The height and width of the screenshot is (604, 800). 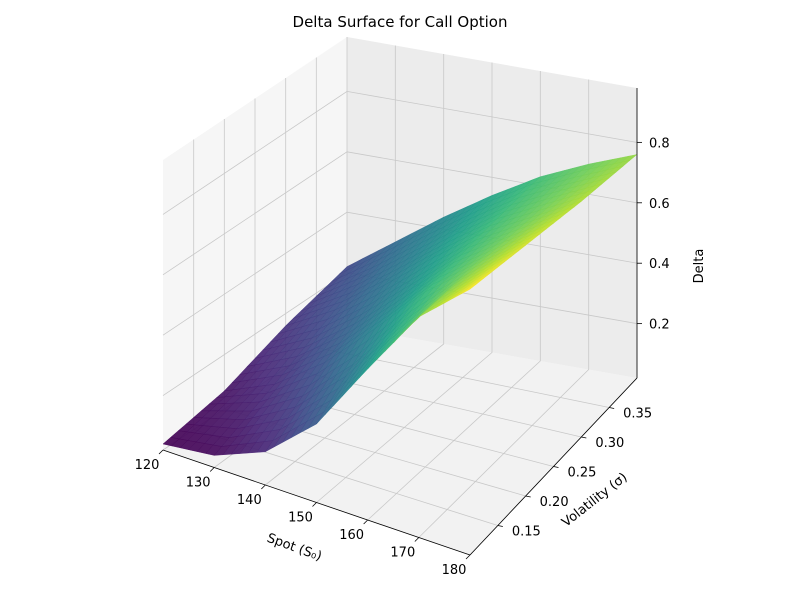 I want to click on z-tick-label: 0.8, so click(x=659, y=143).